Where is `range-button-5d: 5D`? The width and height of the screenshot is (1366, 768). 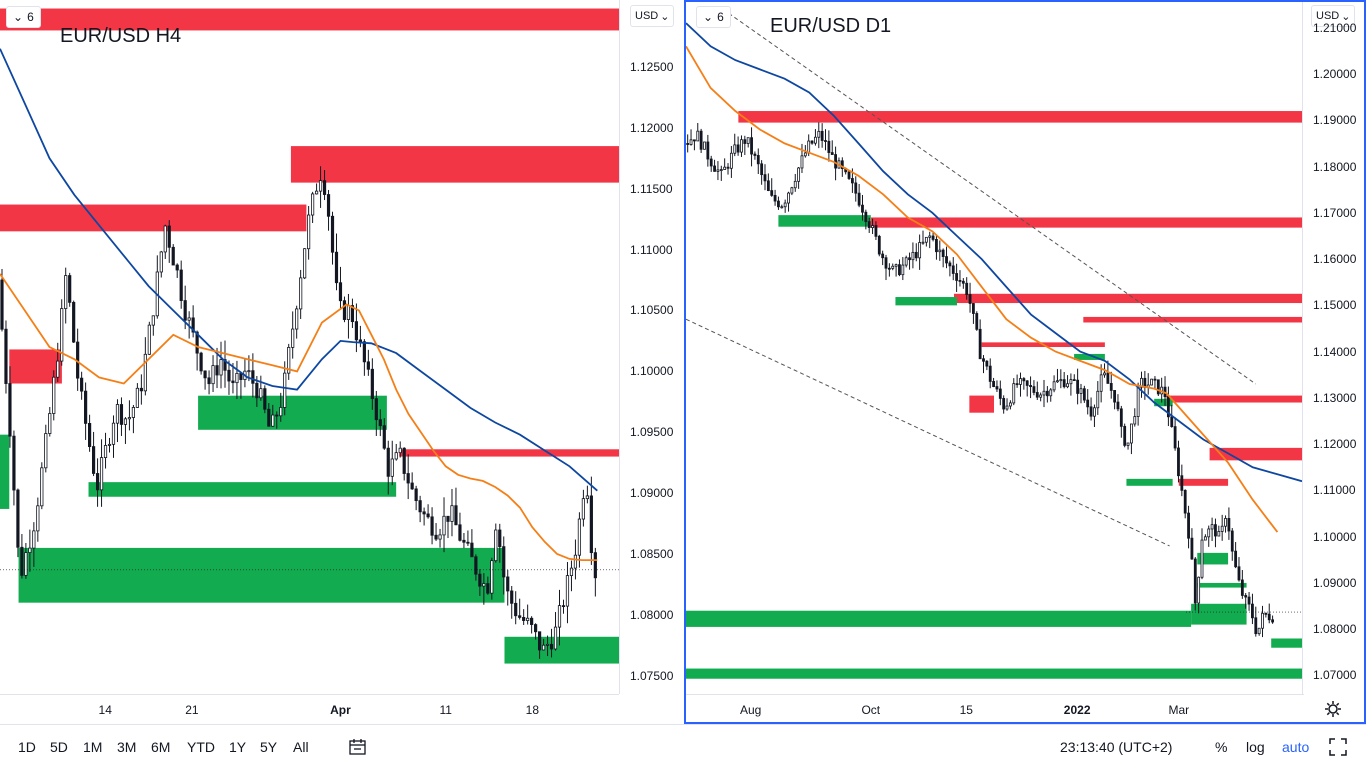
range-button-5d: 5D is located at coordinates (59, 747).